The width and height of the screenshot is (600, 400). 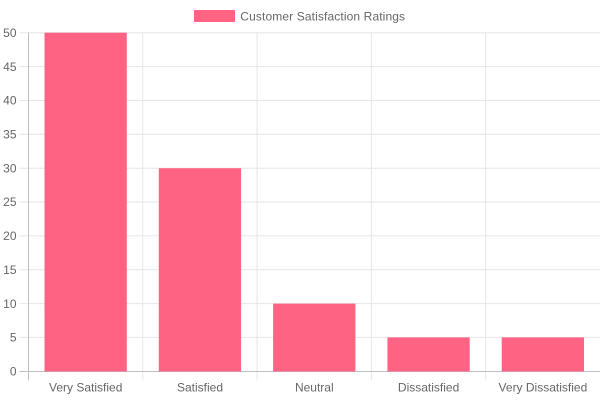 What do you see at coordinates (10, 168) in the screenshot?
I see `svg-text: 30` at bounding box center [10, 168].